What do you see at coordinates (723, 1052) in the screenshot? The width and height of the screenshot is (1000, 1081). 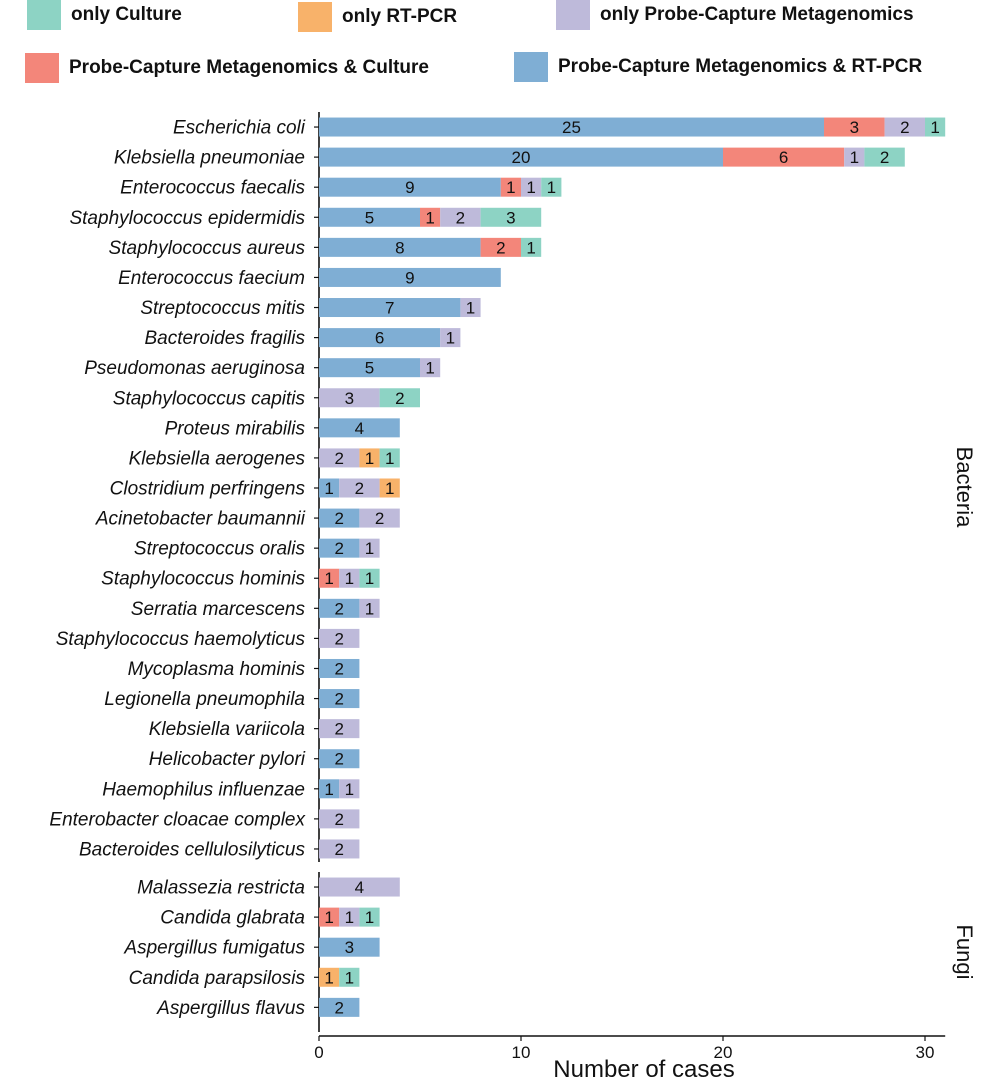 I see `x-tick-label: 20` at bounding box center [723, 1052].